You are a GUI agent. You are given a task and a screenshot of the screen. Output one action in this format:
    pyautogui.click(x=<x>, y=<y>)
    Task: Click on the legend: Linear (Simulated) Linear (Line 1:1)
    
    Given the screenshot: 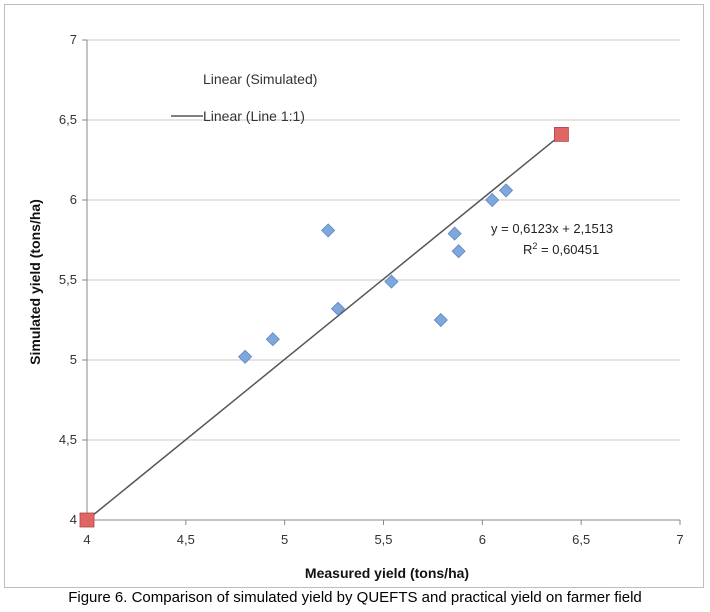 What is the action you would take?
    pyautogui.click(x=244, y=97)
    